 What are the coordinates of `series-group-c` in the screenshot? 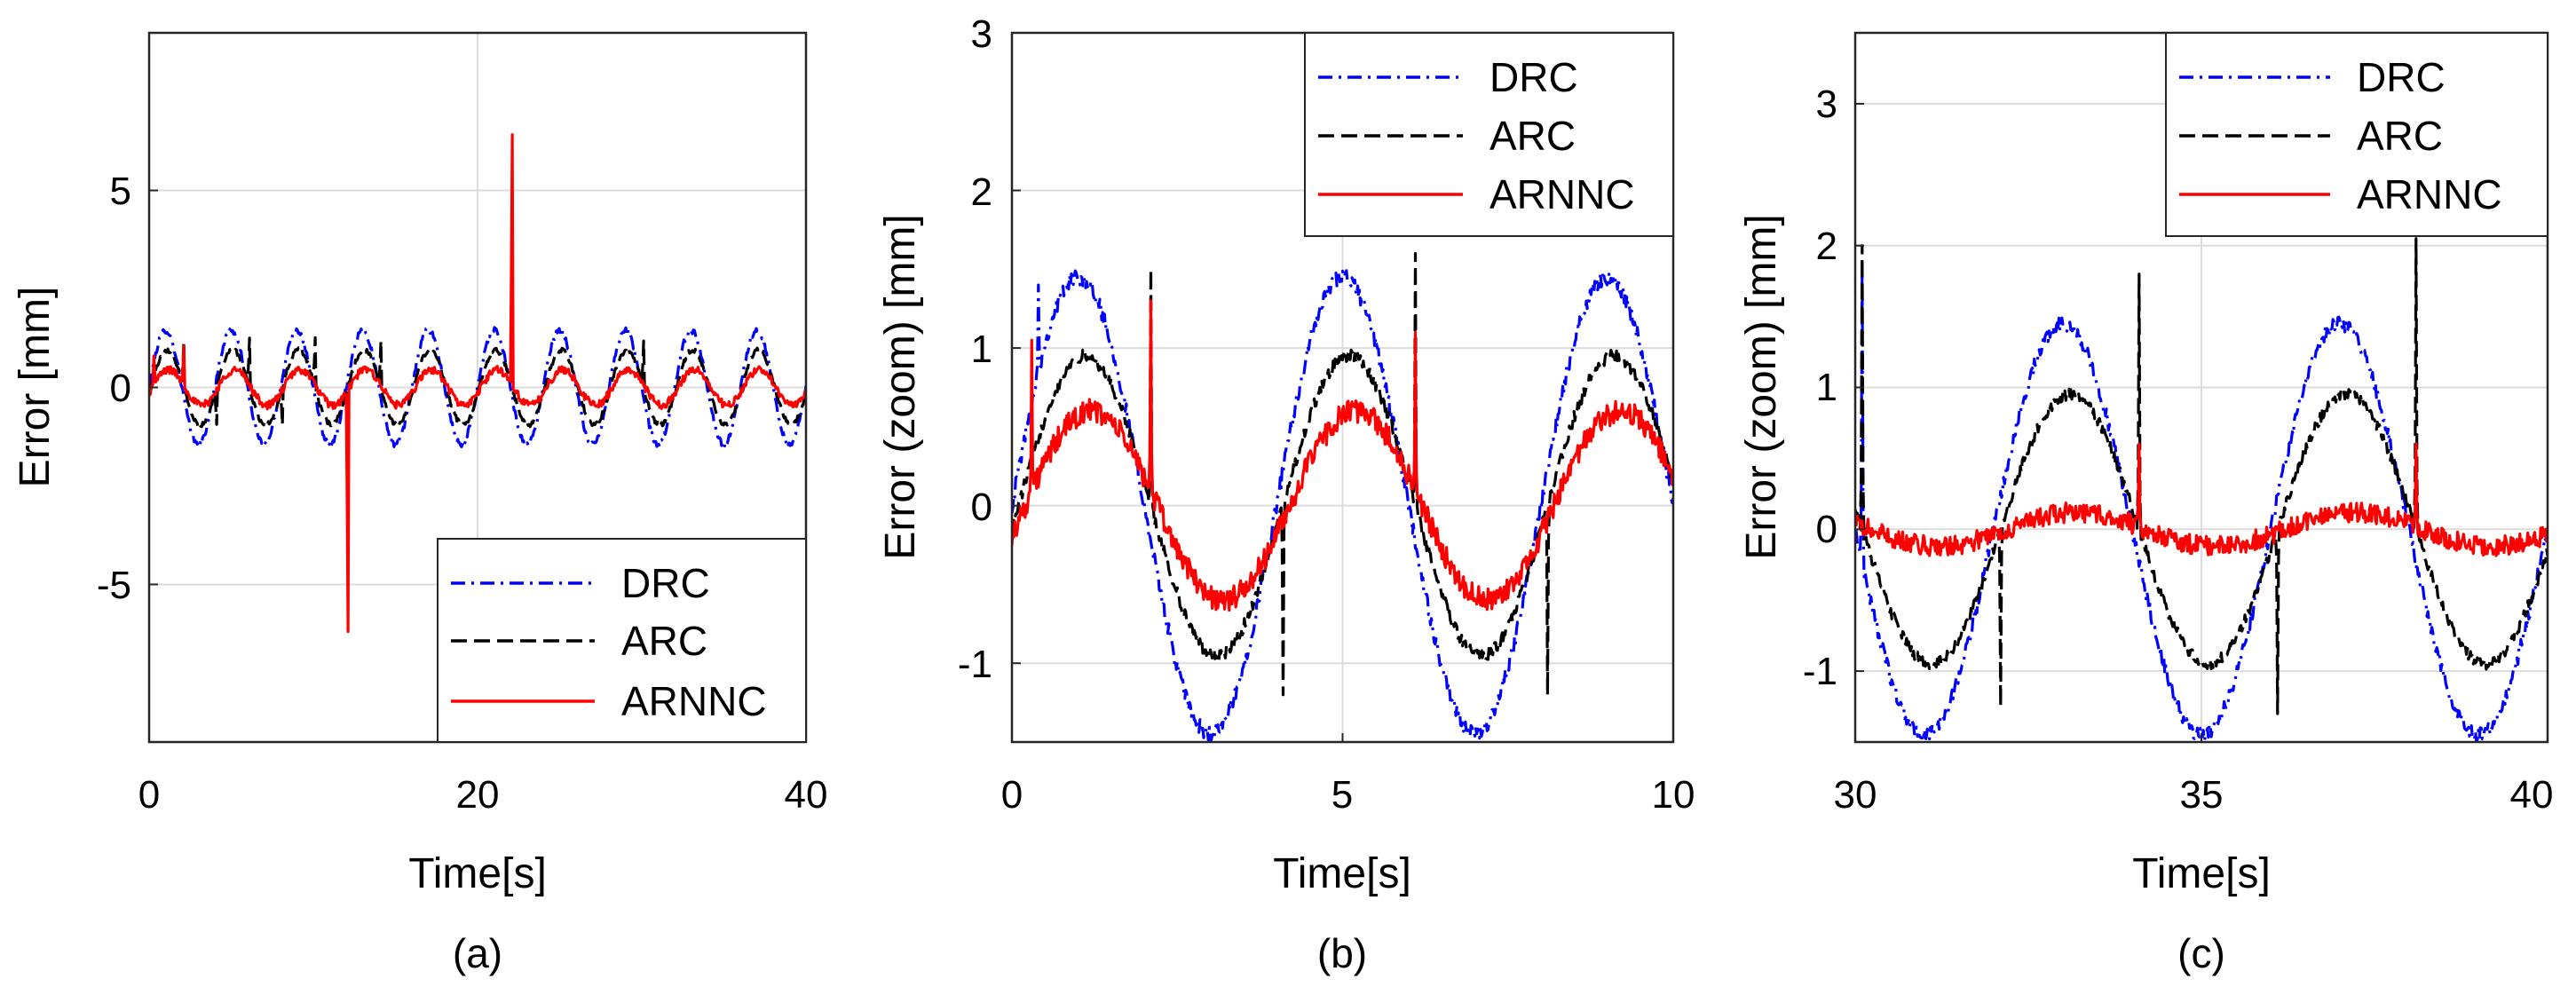 It's located at (2201, 489).